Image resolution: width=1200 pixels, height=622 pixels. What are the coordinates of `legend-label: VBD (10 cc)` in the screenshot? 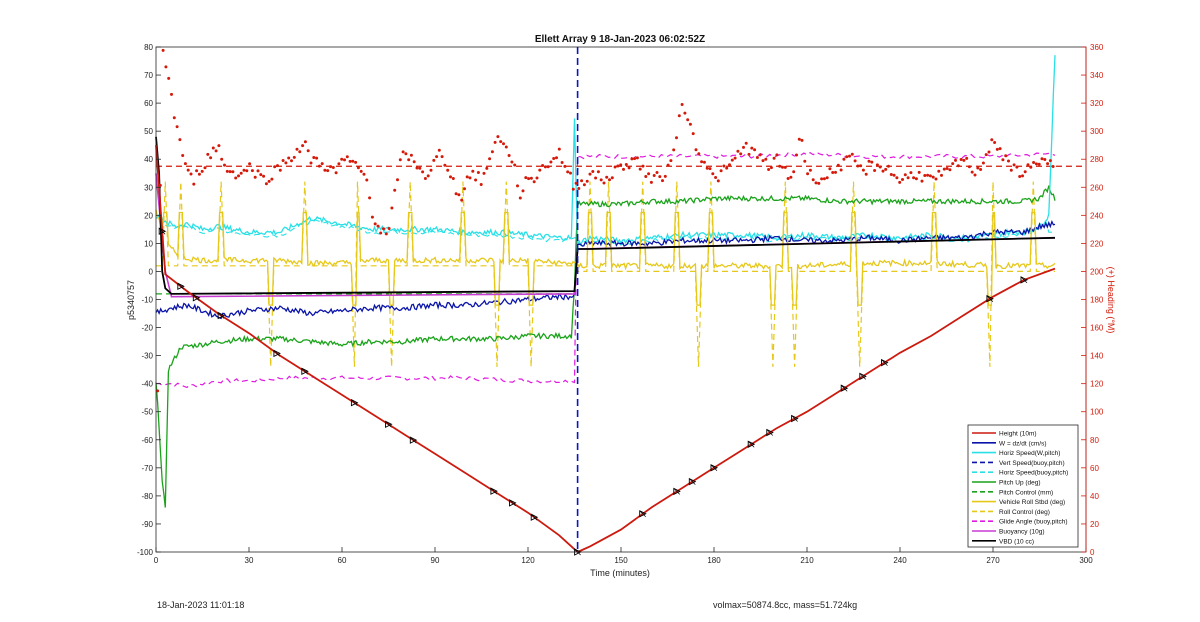 It's located at (1016, 541).